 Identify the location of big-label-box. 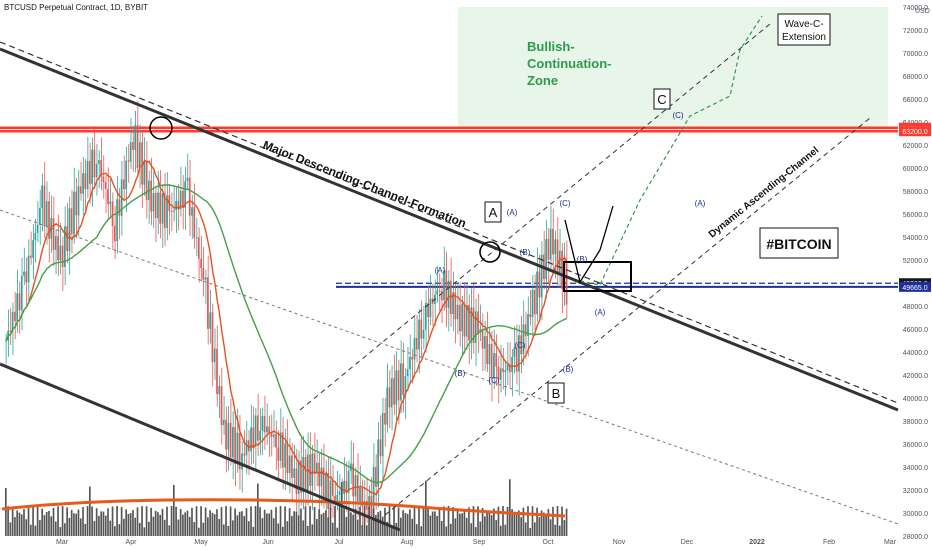
(662, 99).